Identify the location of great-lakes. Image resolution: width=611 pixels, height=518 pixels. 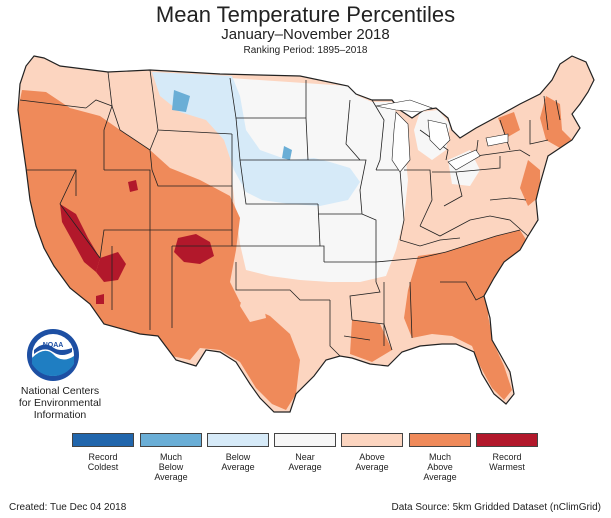
(442, 136).